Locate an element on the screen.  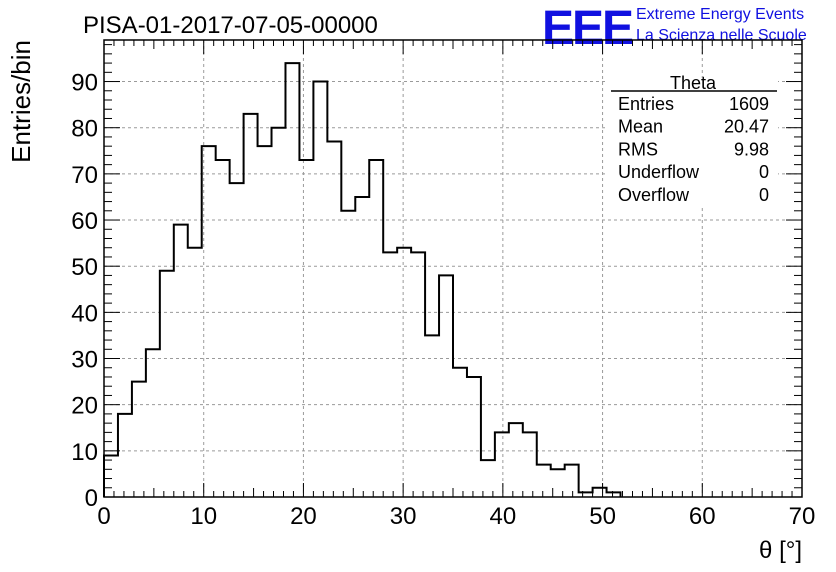
x-axis-label: θ [°] is located at coordinates (780, 550).